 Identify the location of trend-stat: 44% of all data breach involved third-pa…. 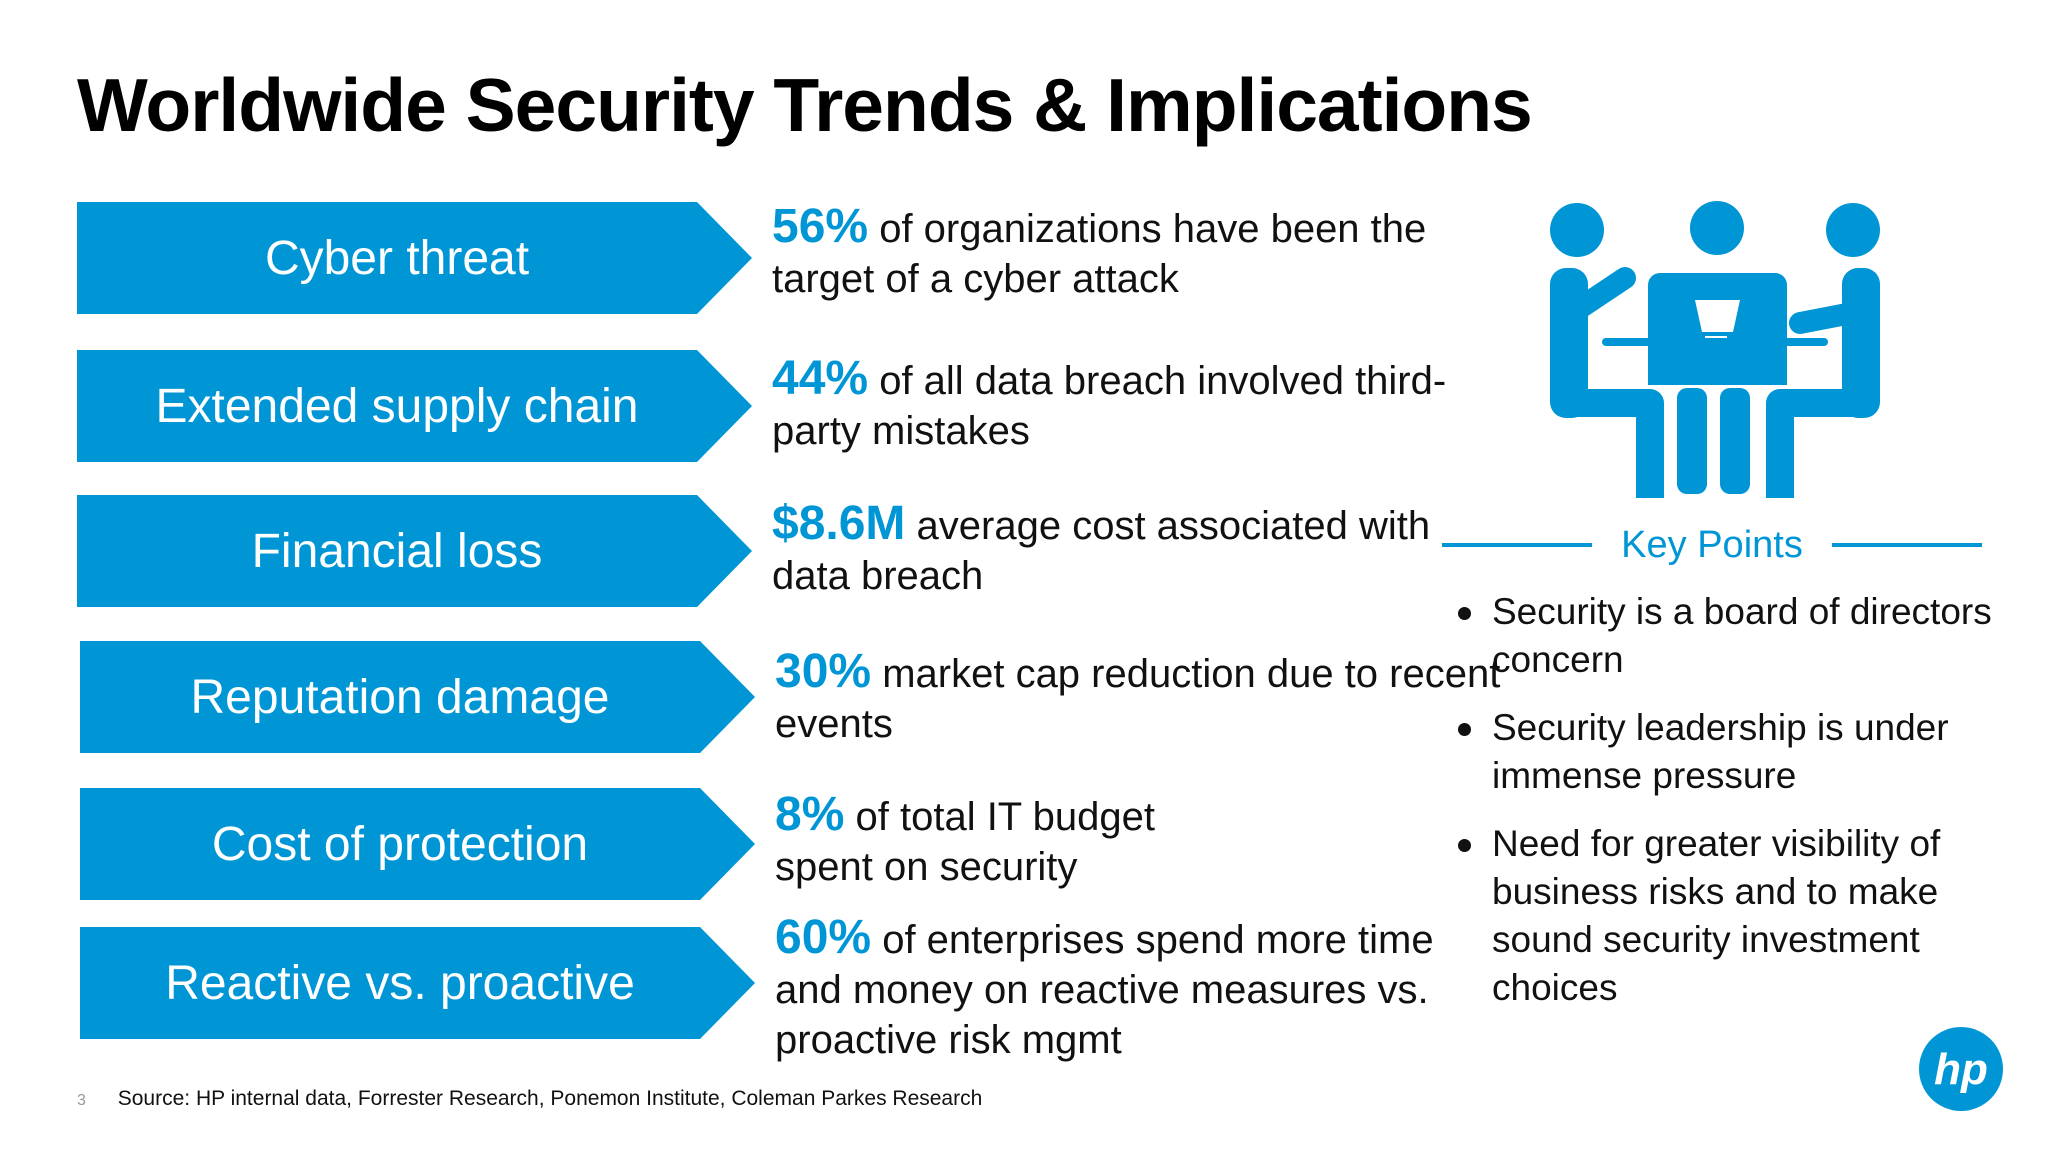
(1142, 405).